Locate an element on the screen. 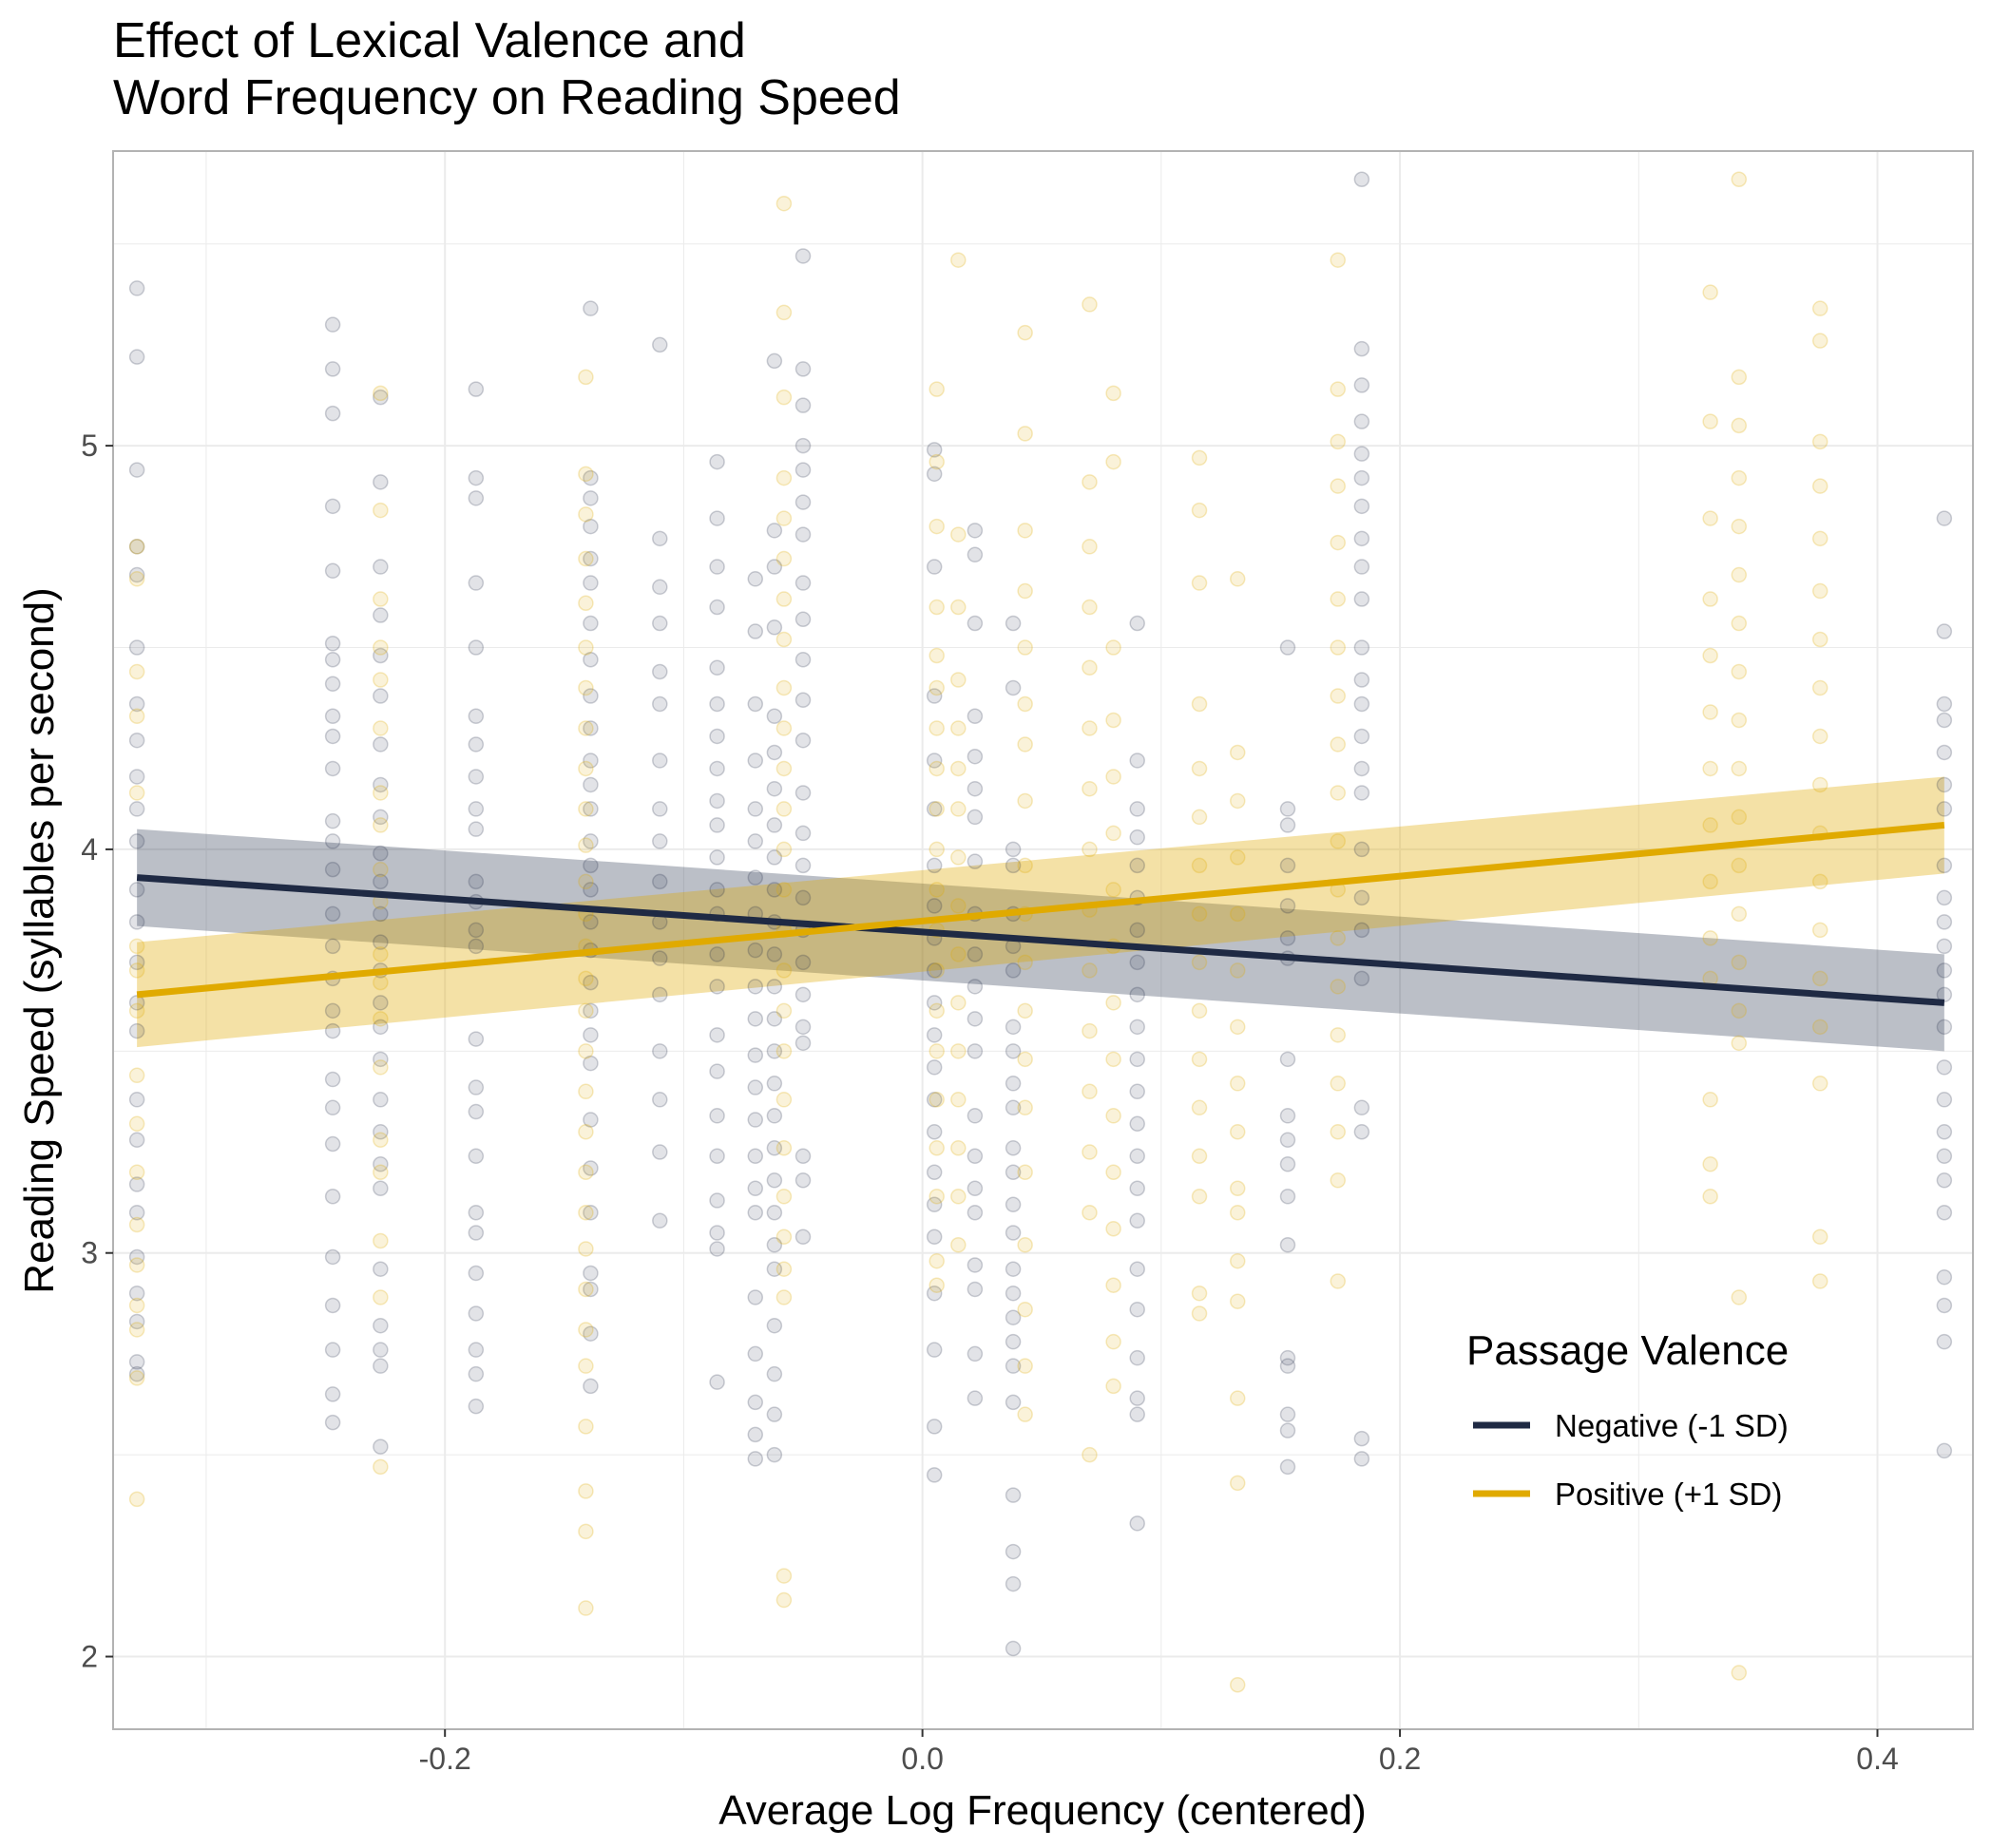  fit-lines is located at coordinates (1040, 914).